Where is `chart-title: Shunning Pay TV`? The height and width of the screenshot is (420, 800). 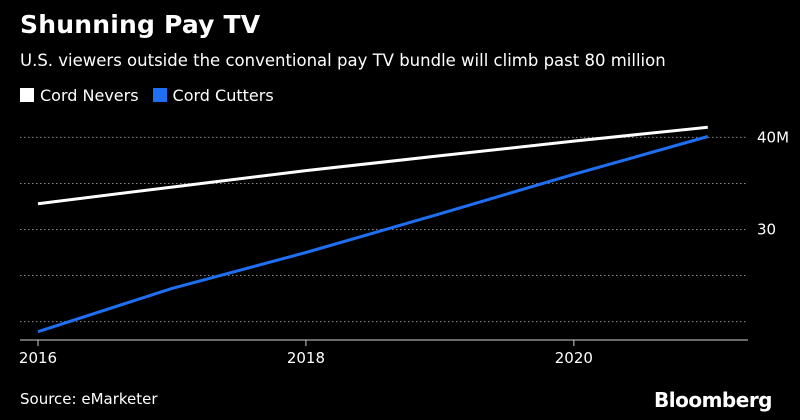
chart-title: Shunning Pay TV is located at coordinates (140, 24).